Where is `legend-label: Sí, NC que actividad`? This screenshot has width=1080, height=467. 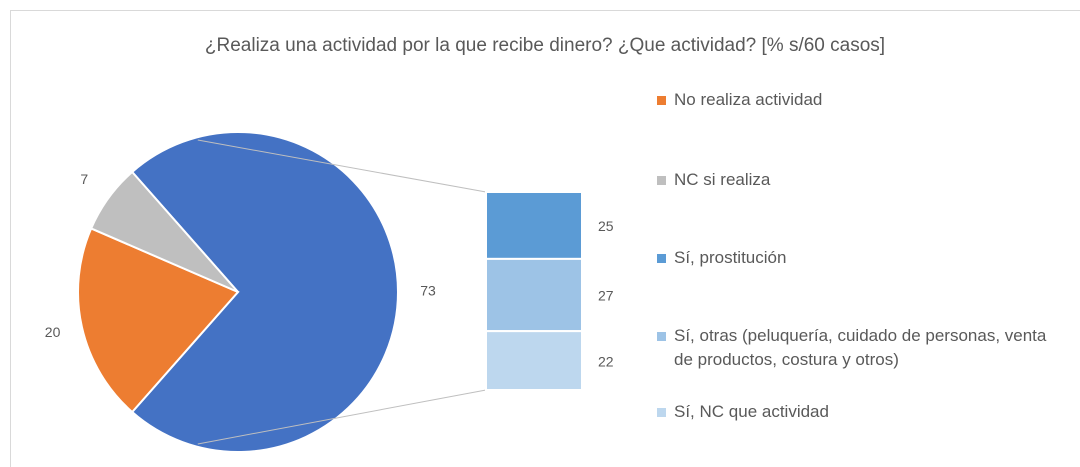
legend-label: Sí, NC que actividad is located at coordinates (751, 411).